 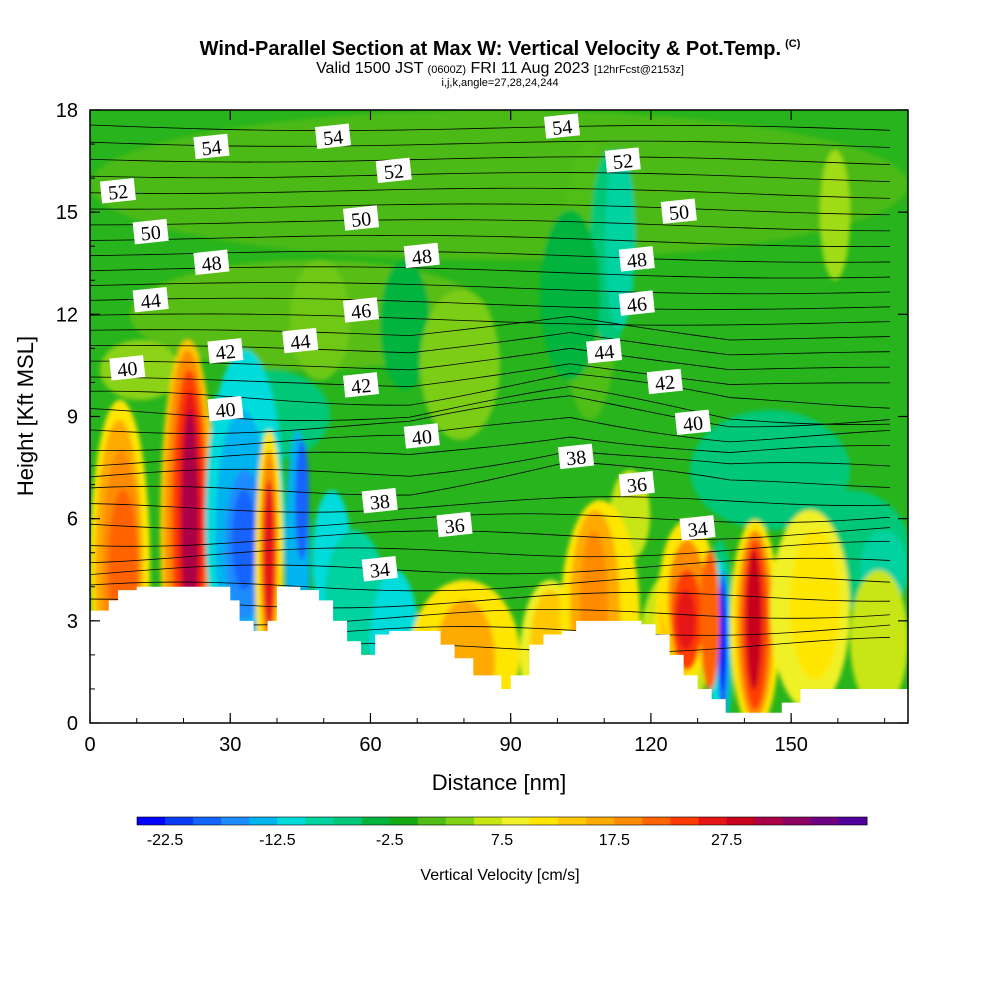 What do you see at coordinates (67, 111) in the screenshot?
I see `y-tick-label: 18` at bounding box center [67, 111].